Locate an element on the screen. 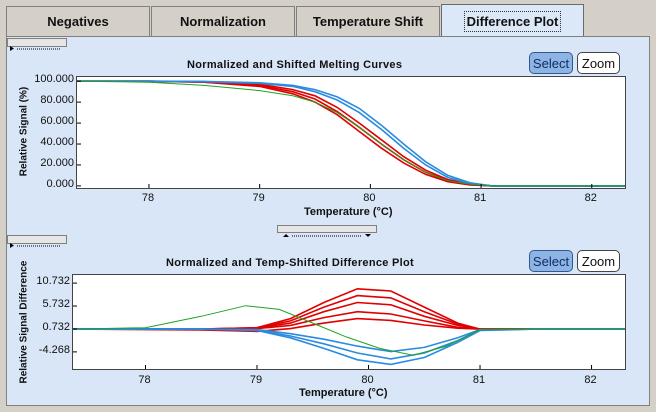 Image resolution: width=656 pixels, height=412 pixels. bottom-x-tick-label: 81 is located at coordinates (479, 380).